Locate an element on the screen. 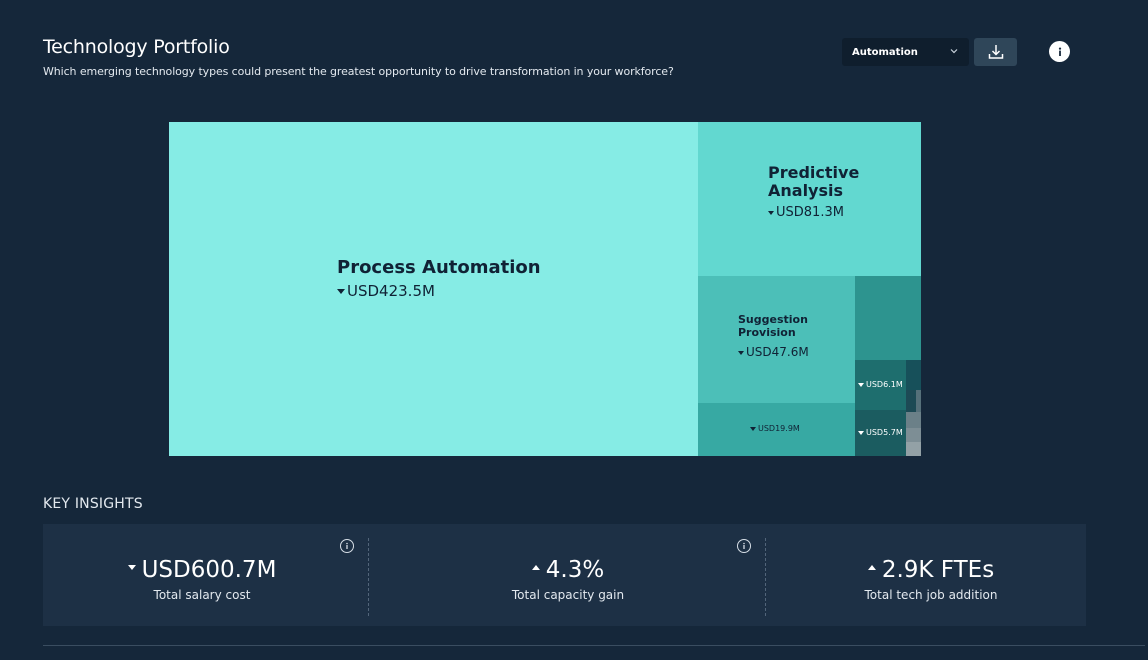 The image size is (1148, 660). treemap-cell-usd5-7m: USD5.7M is located at coordinates (880, 433).